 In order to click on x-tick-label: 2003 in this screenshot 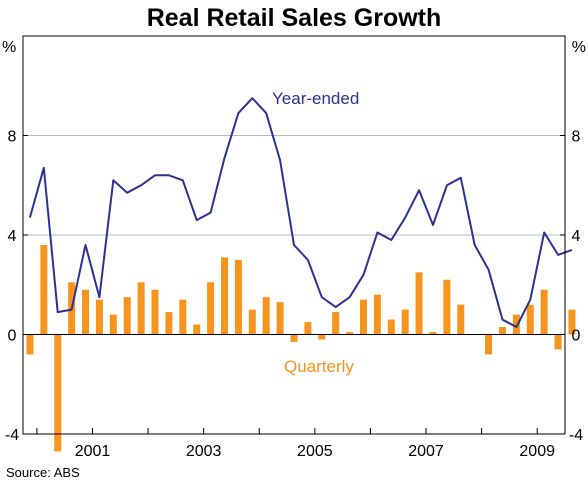, I will do `click(204, 451)`.